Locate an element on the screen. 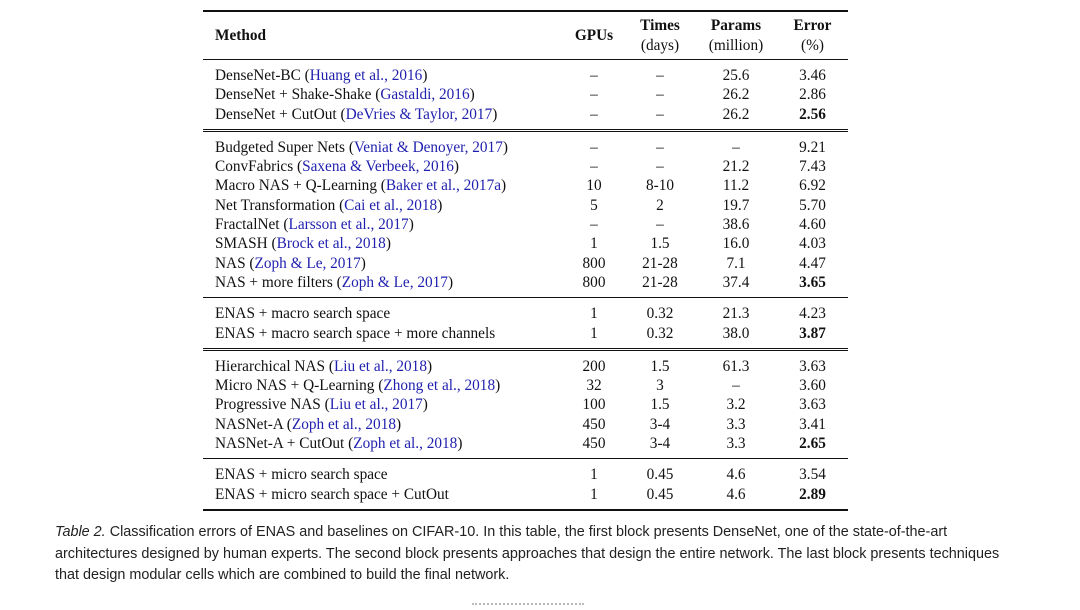  citation-link: Veniat & Denoyer, 2017 is located at coordinates (428, 147).